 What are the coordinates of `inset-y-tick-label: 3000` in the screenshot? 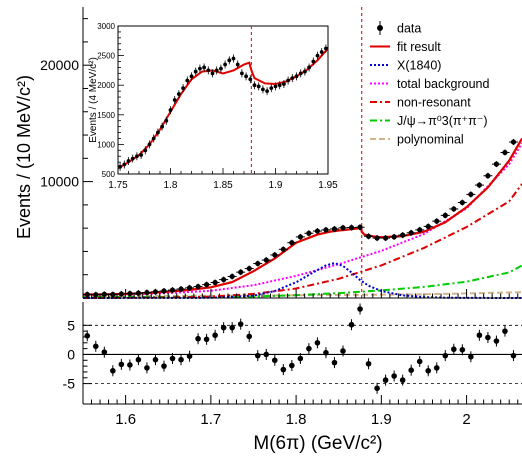 It's located at (106, 26).